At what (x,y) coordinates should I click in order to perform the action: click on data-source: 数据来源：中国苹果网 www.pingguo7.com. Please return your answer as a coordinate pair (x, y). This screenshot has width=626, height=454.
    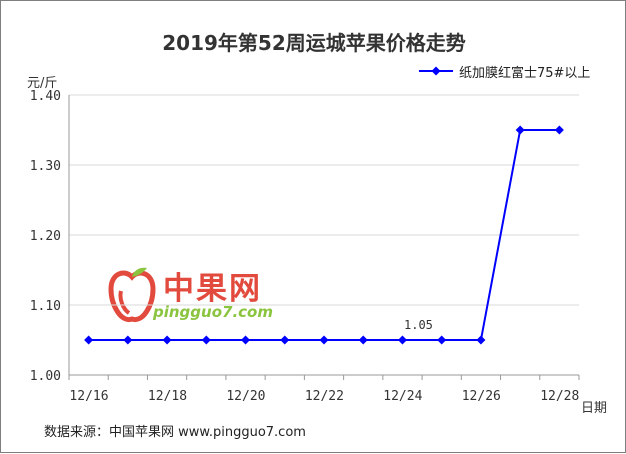
    Looking at the image, I should click on (175, 432).